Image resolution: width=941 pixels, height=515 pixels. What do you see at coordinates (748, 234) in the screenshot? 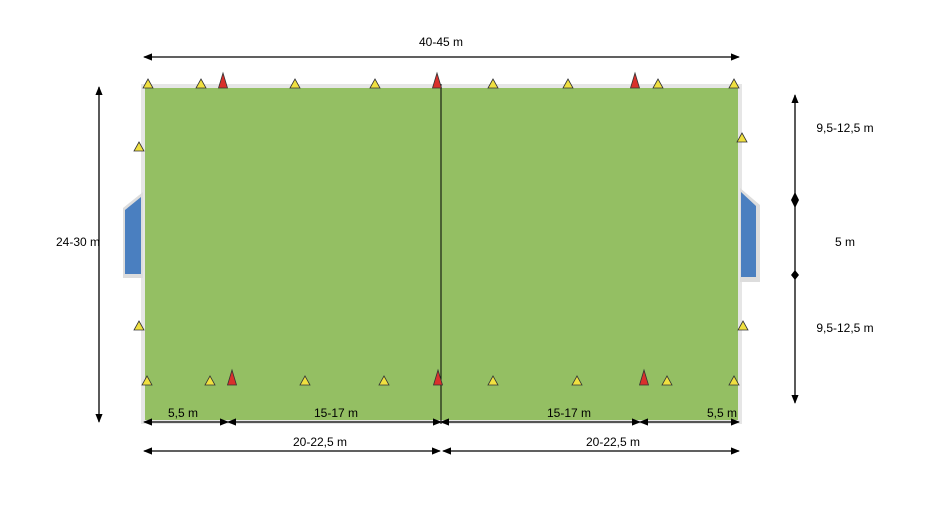
I see `right-goal` at bounding box center [748, 234].